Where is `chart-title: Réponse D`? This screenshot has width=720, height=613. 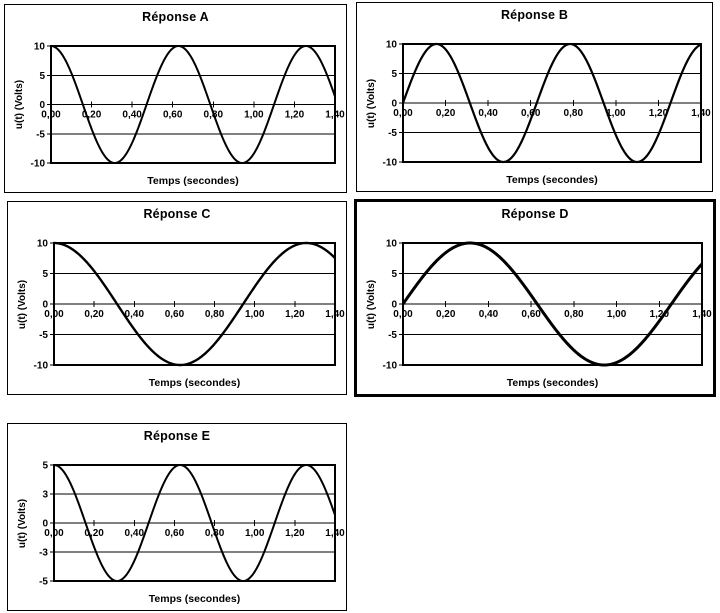 chart-title: Réponse D is located at coordinates (535, 214).